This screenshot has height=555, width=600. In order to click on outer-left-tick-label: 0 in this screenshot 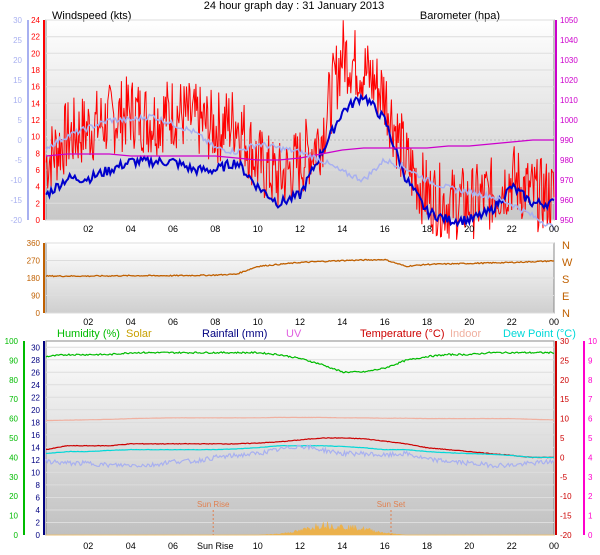, I will do `click(20, 140)`.